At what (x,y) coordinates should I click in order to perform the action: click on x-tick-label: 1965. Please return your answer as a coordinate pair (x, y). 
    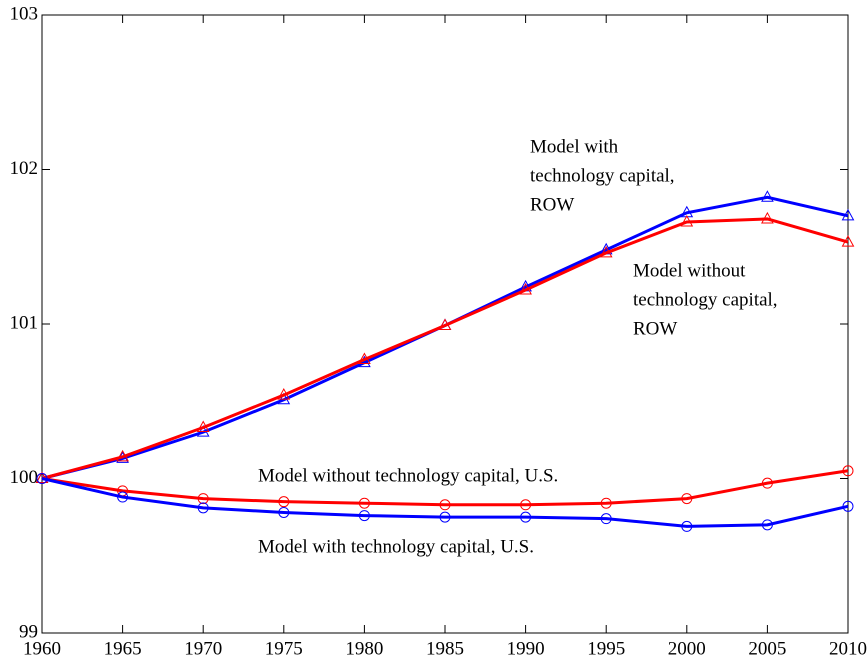
    Looking at the image, I should click on (123, 648).